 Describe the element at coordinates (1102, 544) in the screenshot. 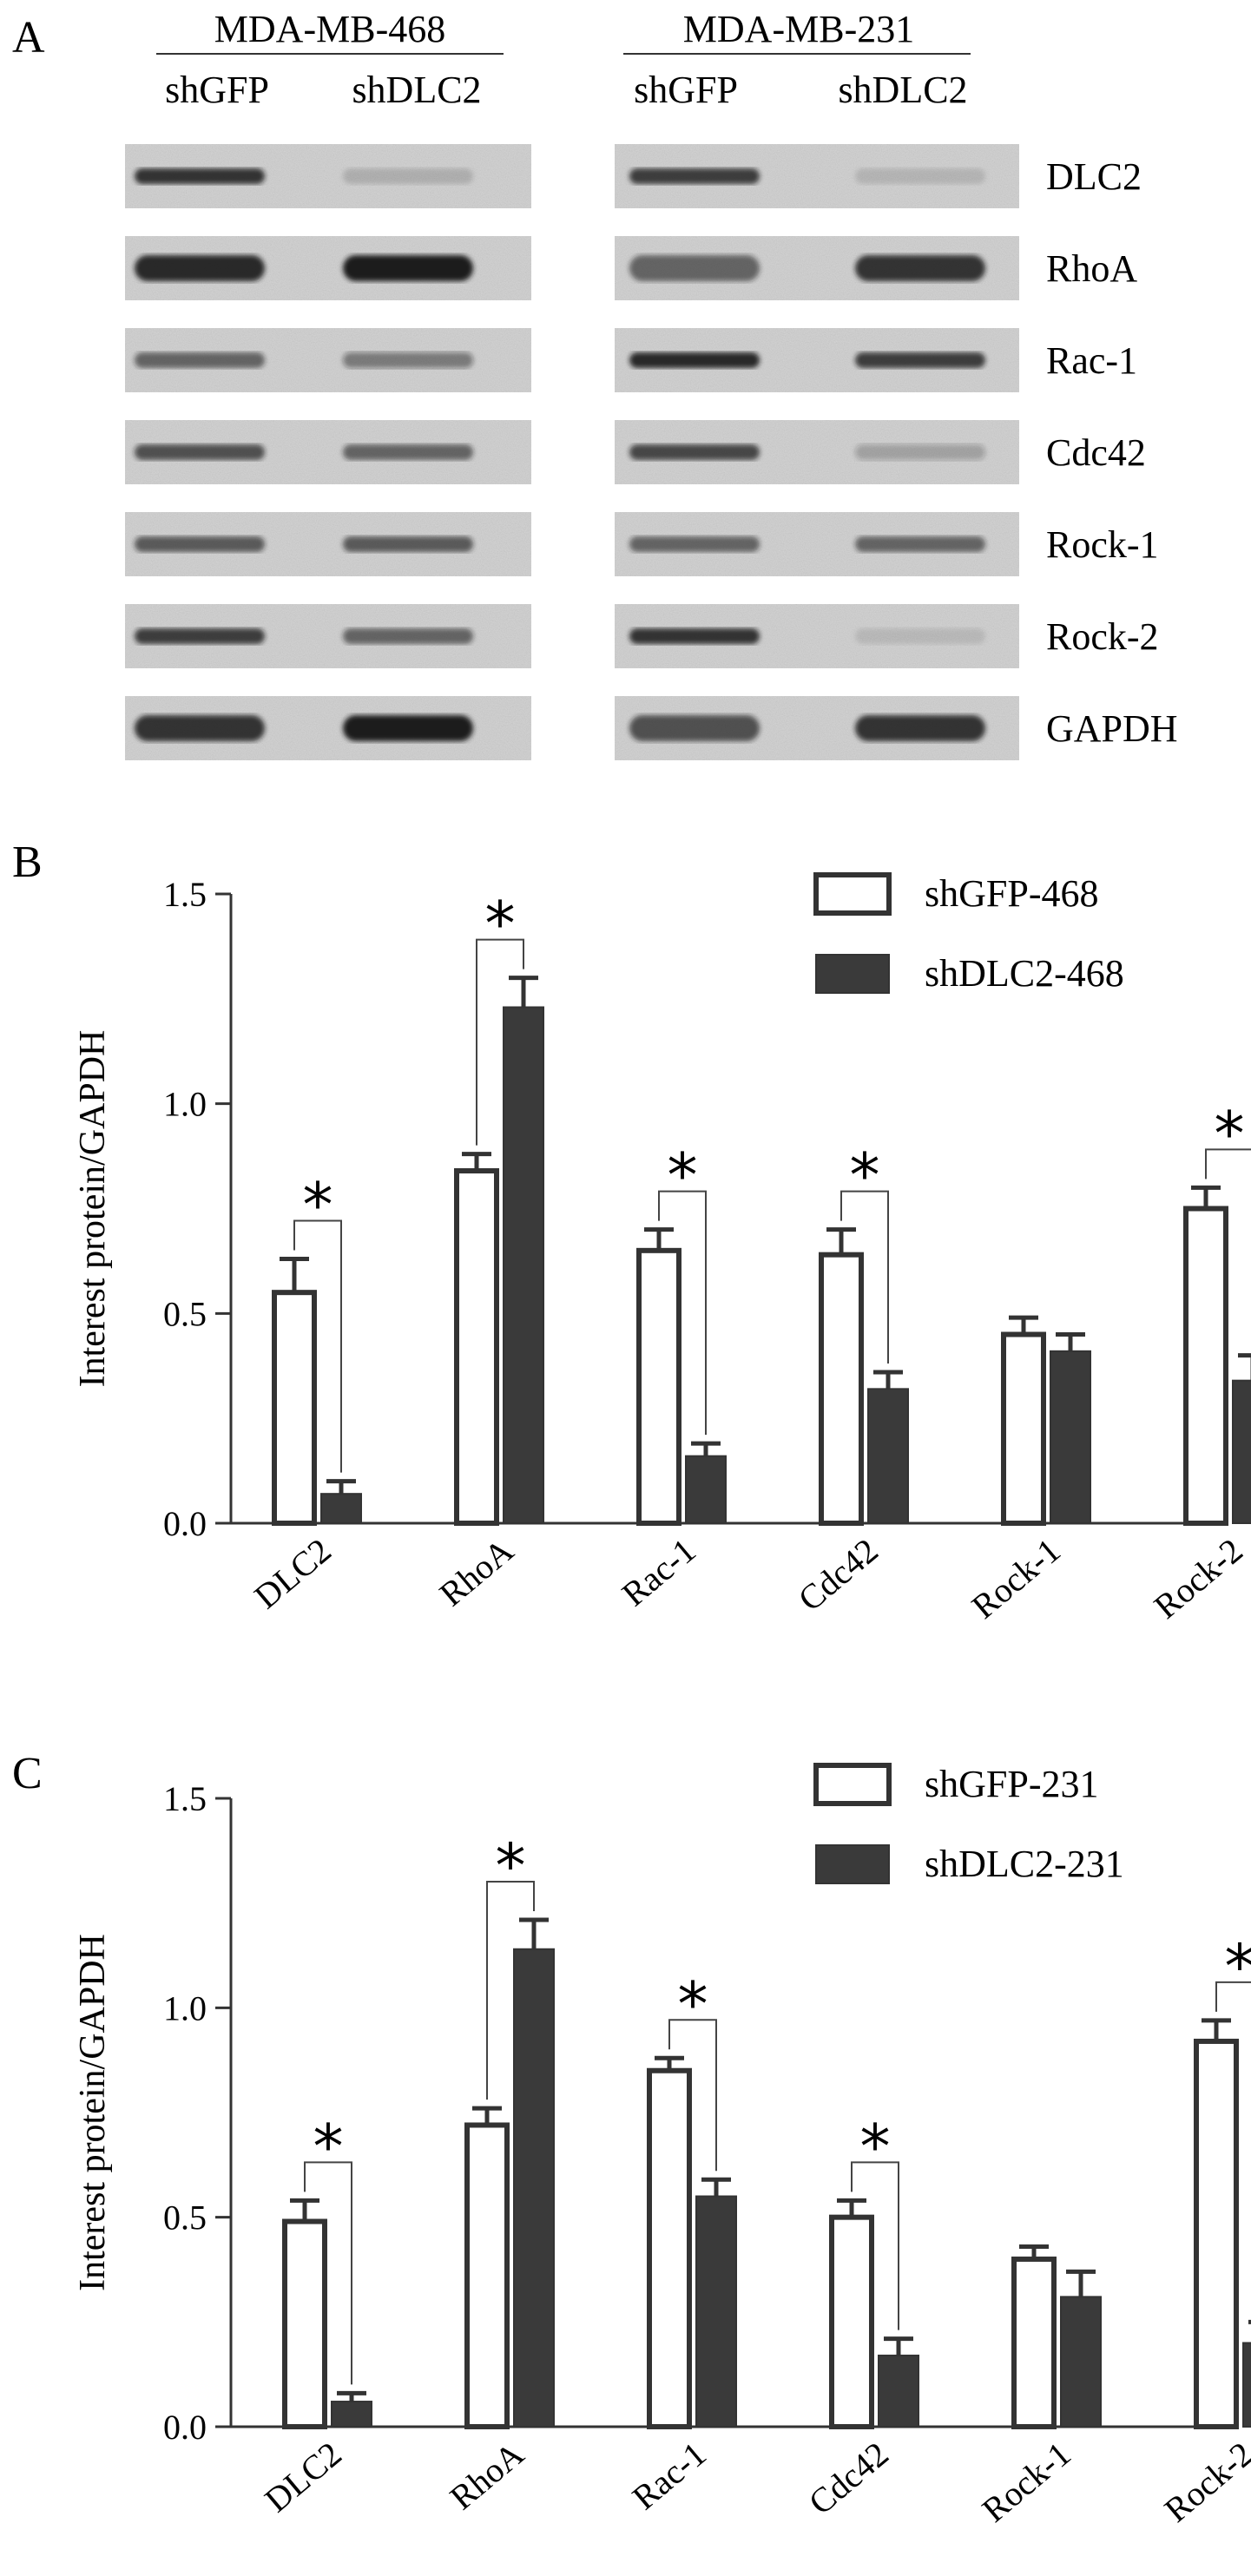

I see `protein-label: Rock-1` at that location.